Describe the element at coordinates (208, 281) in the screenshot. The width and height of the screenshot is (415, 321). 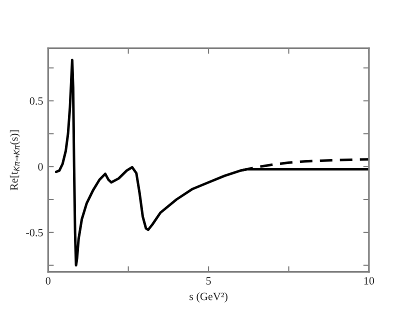
I see `x-tick-label: 5` at that location.